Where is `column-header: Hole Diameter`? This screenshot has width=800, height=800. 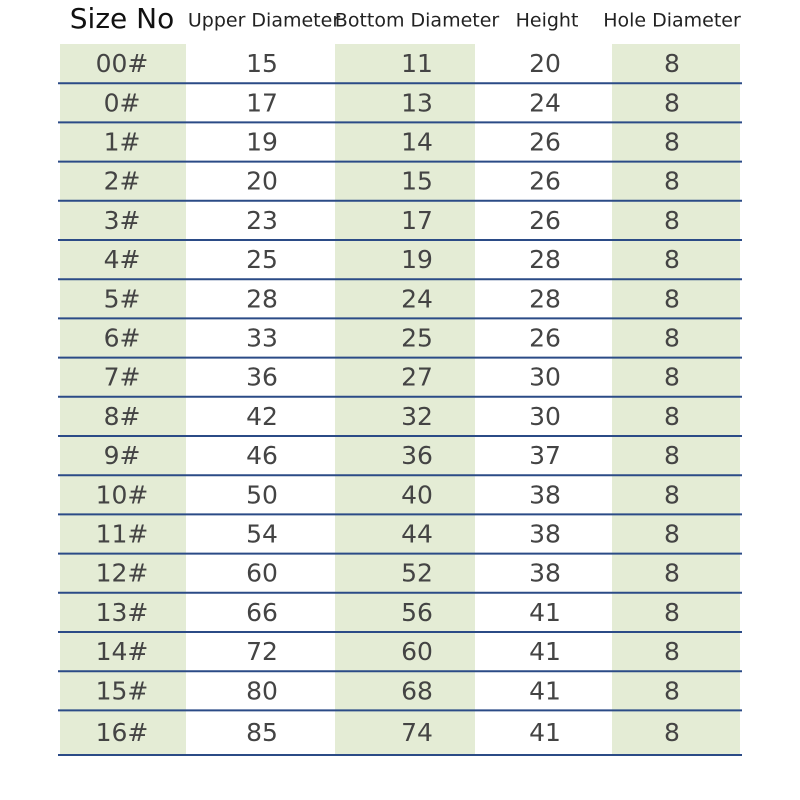
column-header: Hole Diameter is located at coordinates (672, 21).